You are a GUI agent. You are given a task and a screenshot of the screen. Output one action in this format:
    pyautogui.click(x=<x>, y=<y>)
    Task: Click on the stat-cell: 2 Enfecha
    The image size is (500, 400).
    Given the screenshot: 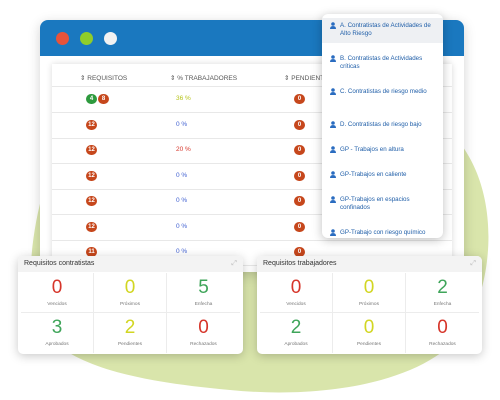 What is the action you would take?
    pyautogui.click(x=442, y=293)
    